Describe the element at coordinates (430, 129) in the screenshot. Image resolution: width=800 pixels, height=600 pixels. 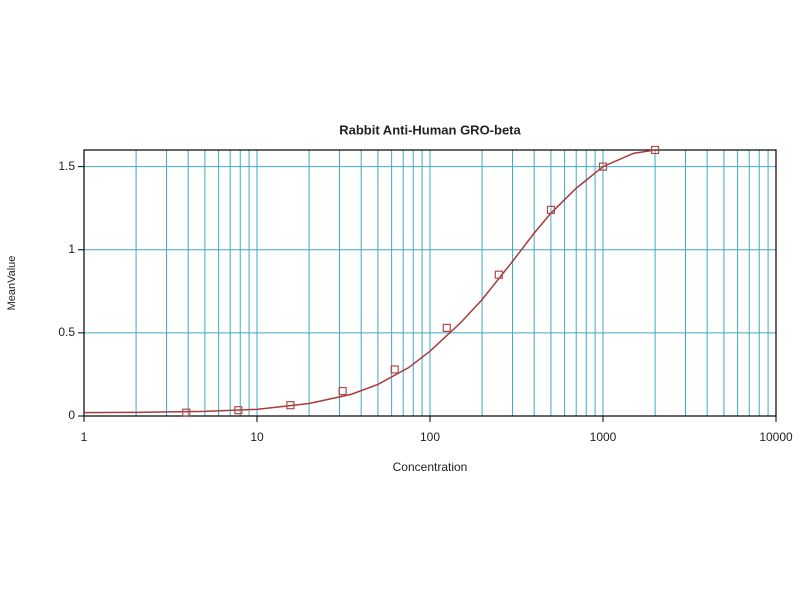
I see `chart-title: Rabbit Anti-Human GRO-beta` at that location.